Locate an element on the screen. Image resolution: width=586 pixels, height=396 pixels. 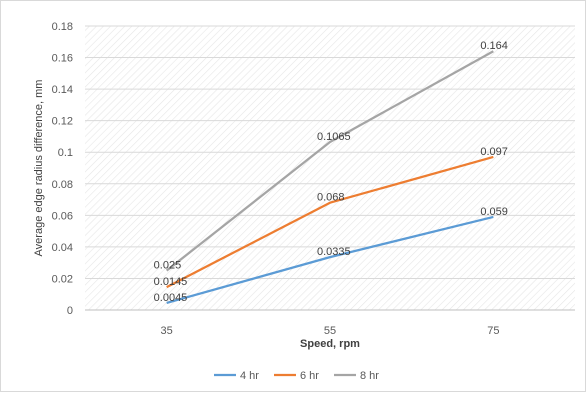
series-line is located at coordinates (330, 259).